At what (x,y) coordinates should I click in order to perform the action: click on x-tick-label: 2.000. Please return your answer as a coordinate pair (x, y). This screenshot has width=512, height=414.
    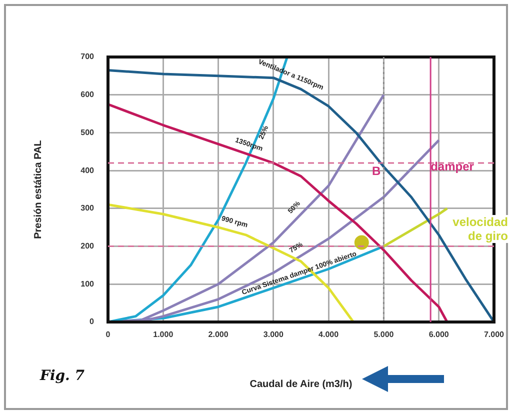
    Looking at the image, I should click on (218, 335).